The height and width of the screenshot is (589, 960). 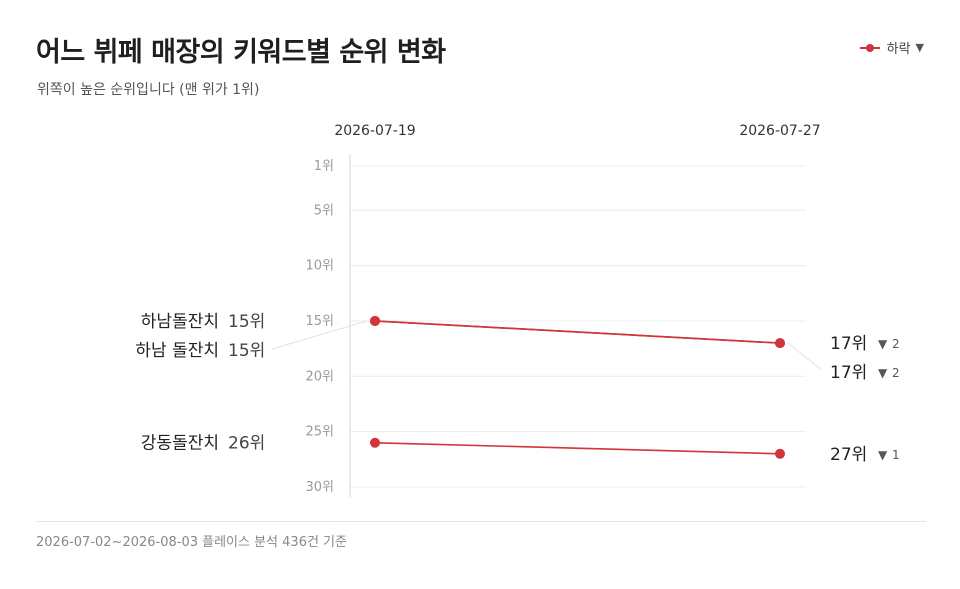 What do you see at coordinates (374, 131) in the screenshot?
I see `x-label-start: 2026-07-19` at bounding box center [374, 131].